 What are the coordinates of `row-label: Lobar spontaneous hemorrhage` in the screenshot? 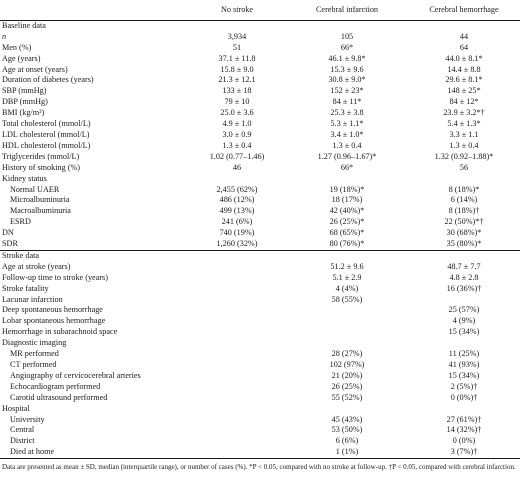 It's located at (54, 321).